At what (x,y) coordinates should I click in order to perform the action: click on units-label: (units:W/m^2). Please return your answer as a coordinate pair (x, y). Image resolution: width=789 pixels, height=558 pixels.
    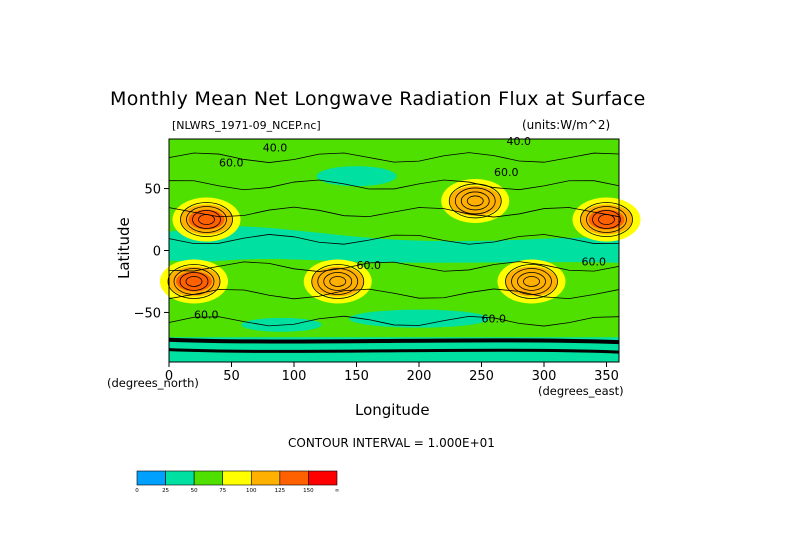
    Looking at the image, I should click on (566, 125).